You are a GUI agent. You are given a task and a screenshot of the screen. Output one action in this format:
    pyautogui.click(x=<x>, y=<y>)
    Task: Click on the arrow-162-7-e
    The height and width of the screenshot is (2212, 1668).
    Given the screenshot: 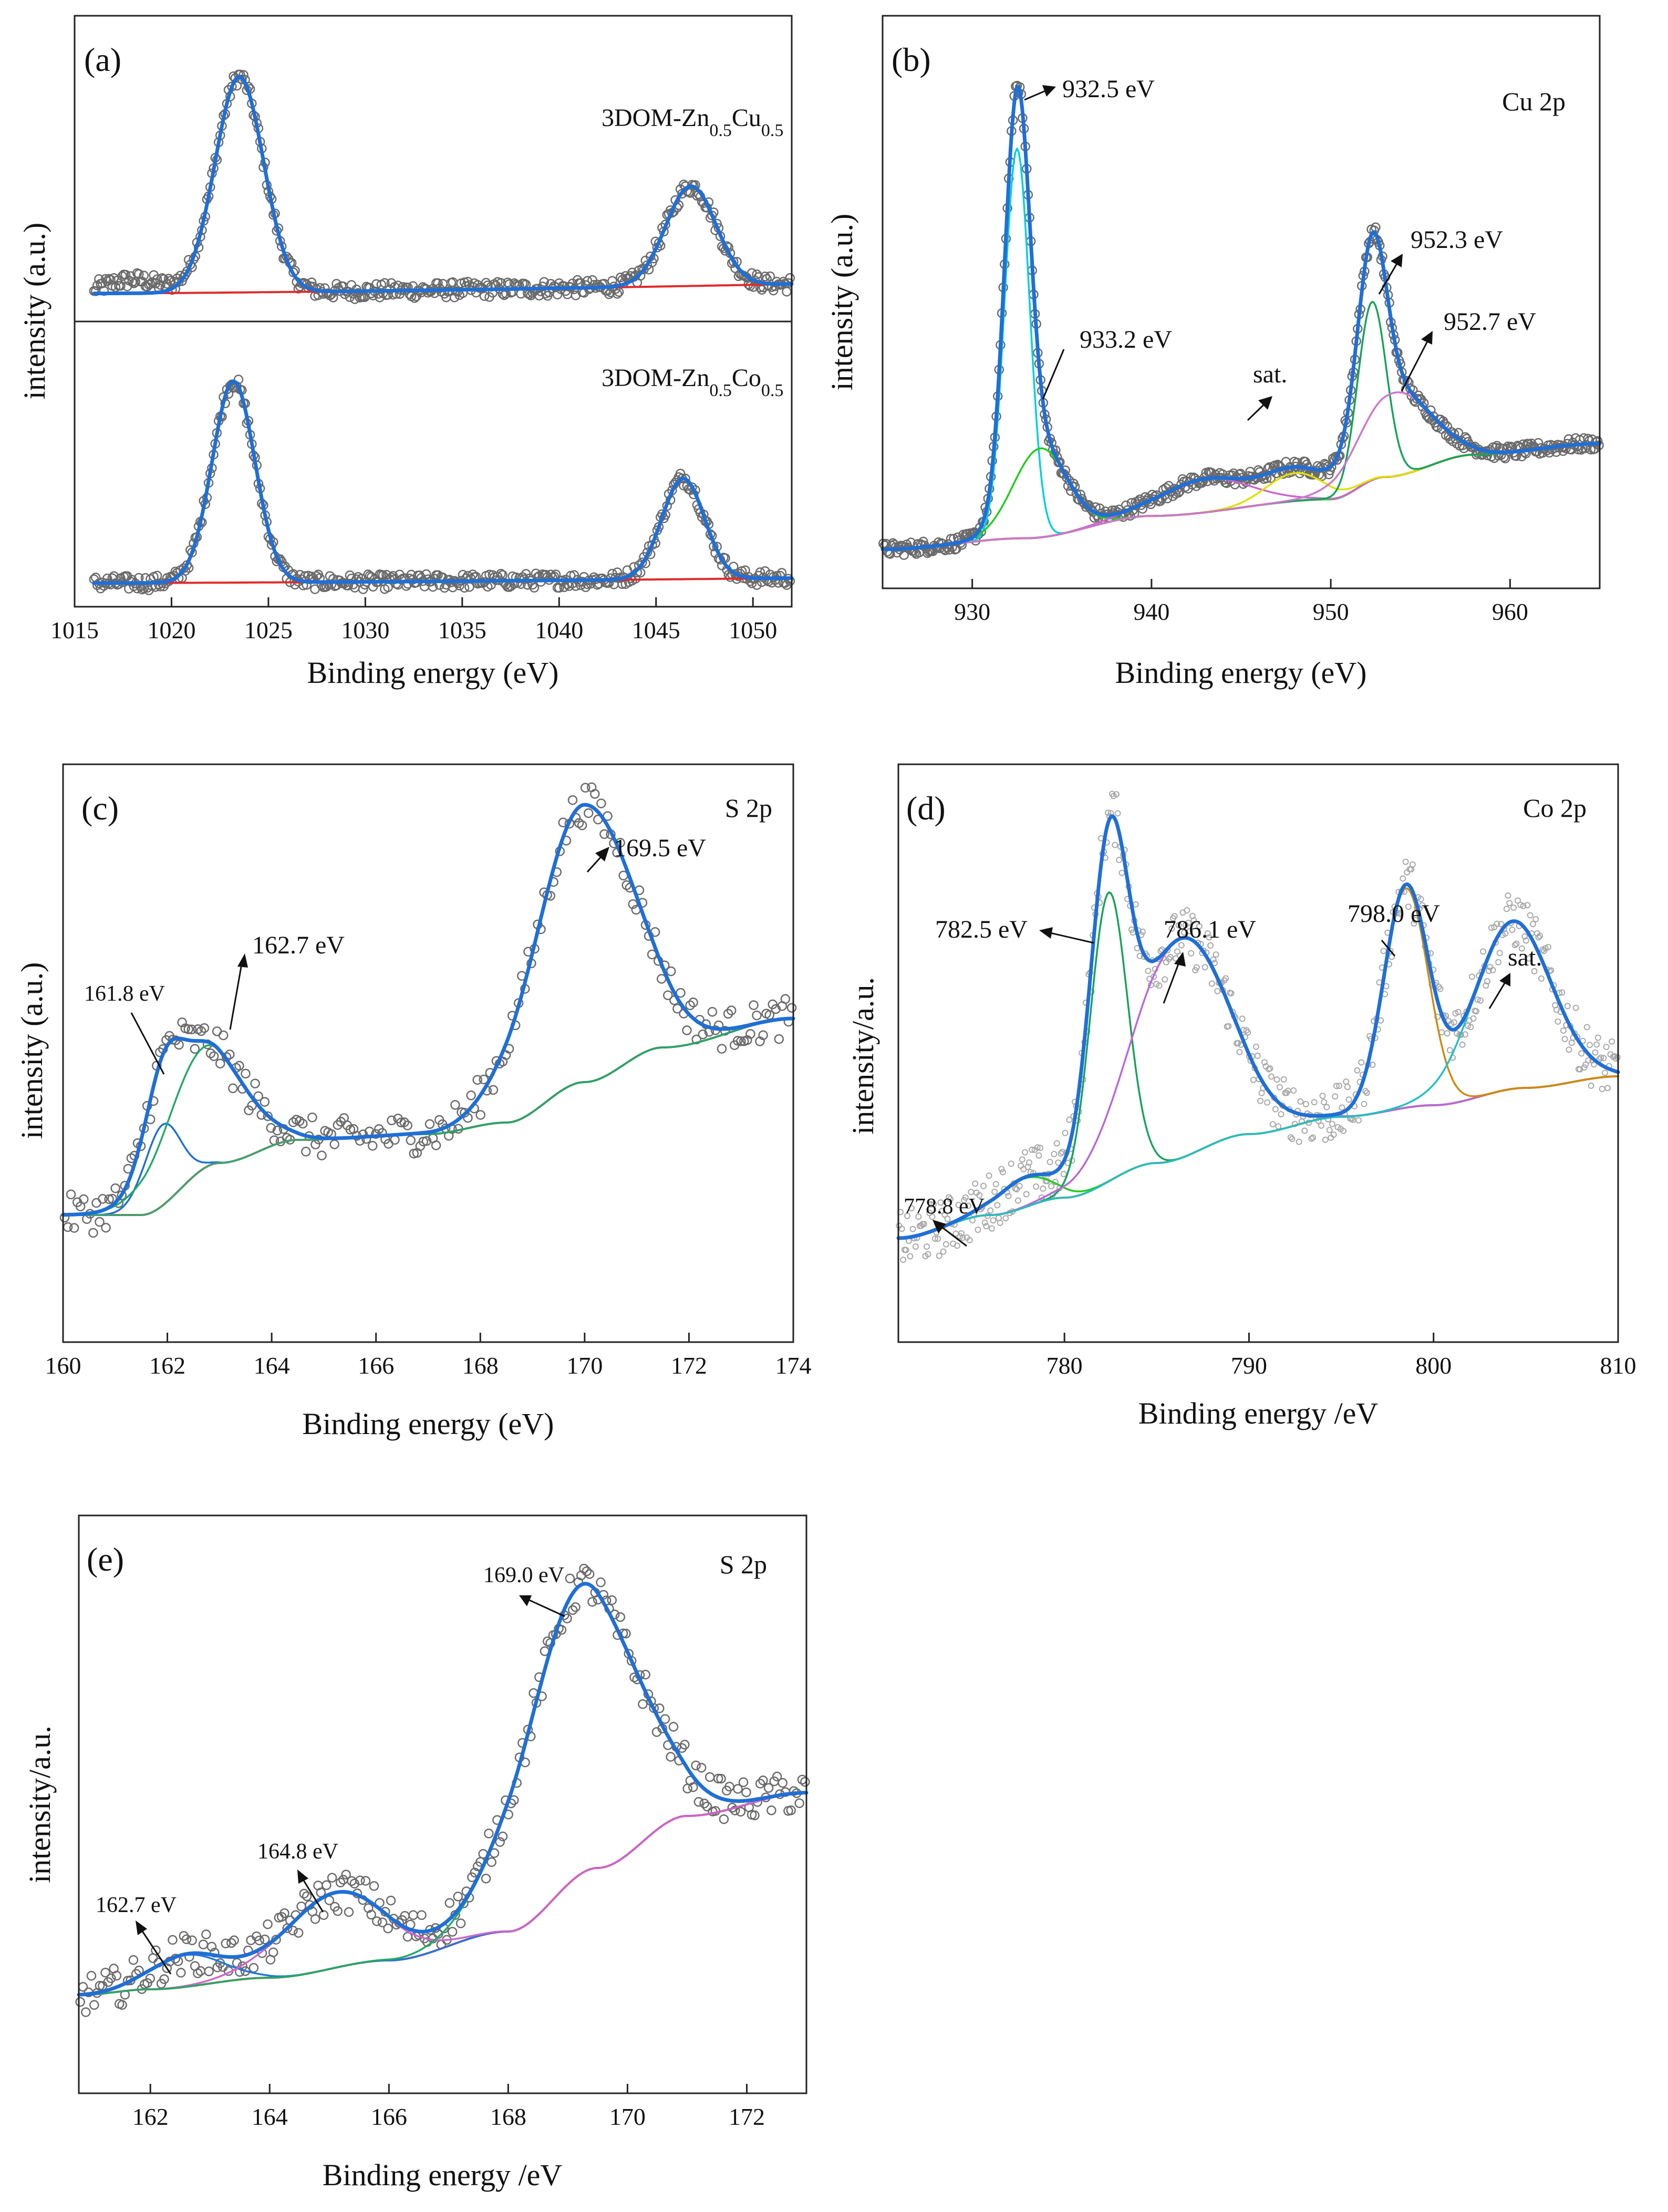 What is the action you would take?
    pyautogui.click(x=156, y=1952)
    